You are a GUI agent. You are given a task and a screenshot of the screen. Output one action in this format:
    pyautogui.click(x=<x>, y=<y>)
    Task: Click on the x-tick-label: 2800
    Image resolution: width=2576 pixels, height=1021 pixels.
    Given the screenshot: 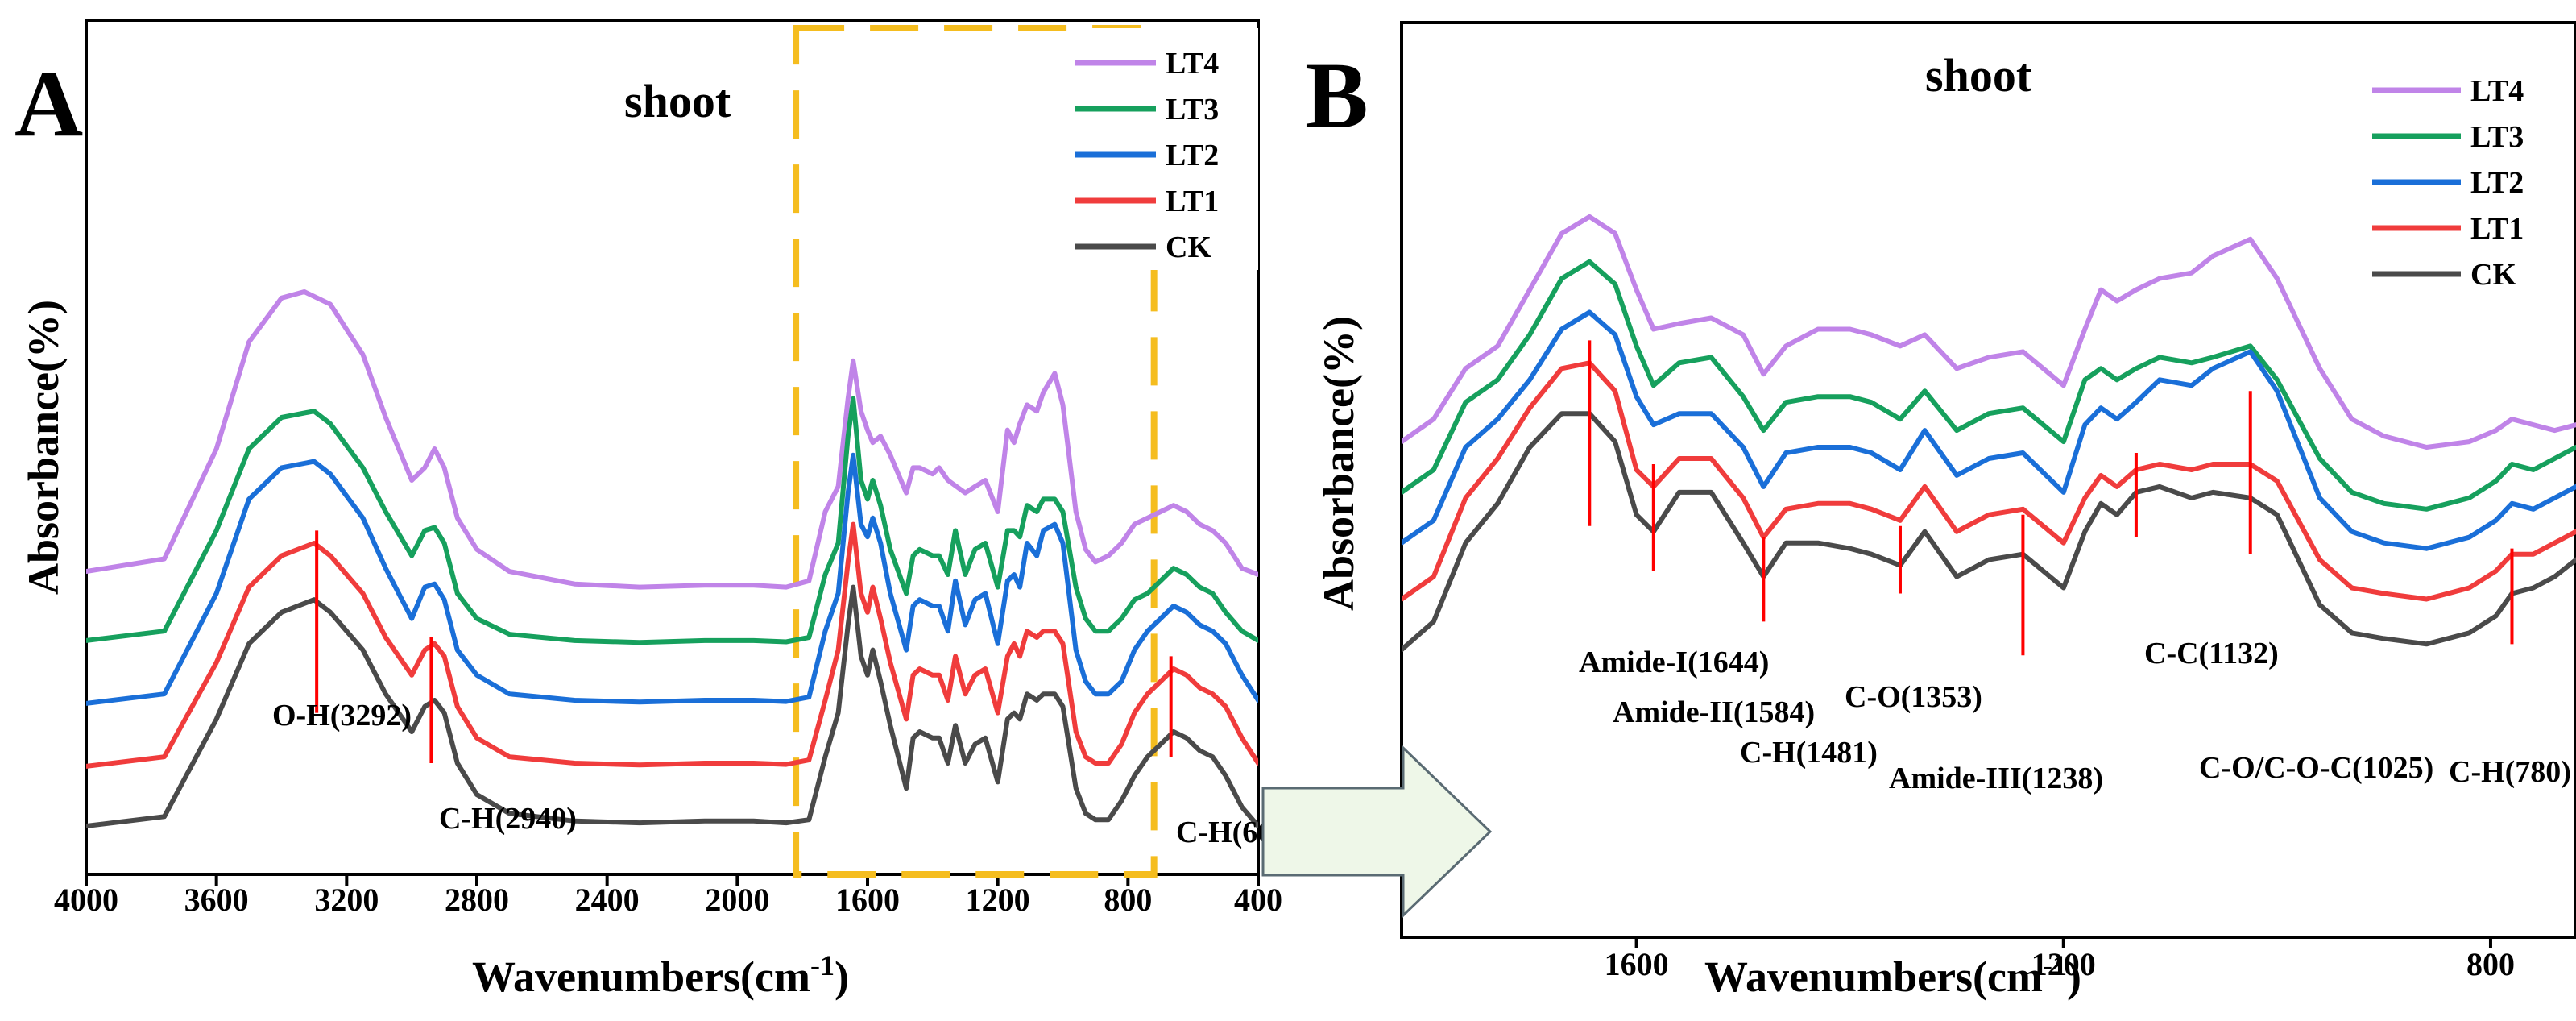 What is the action you would take?
    pyautogui.click(x=477, y=900)
    